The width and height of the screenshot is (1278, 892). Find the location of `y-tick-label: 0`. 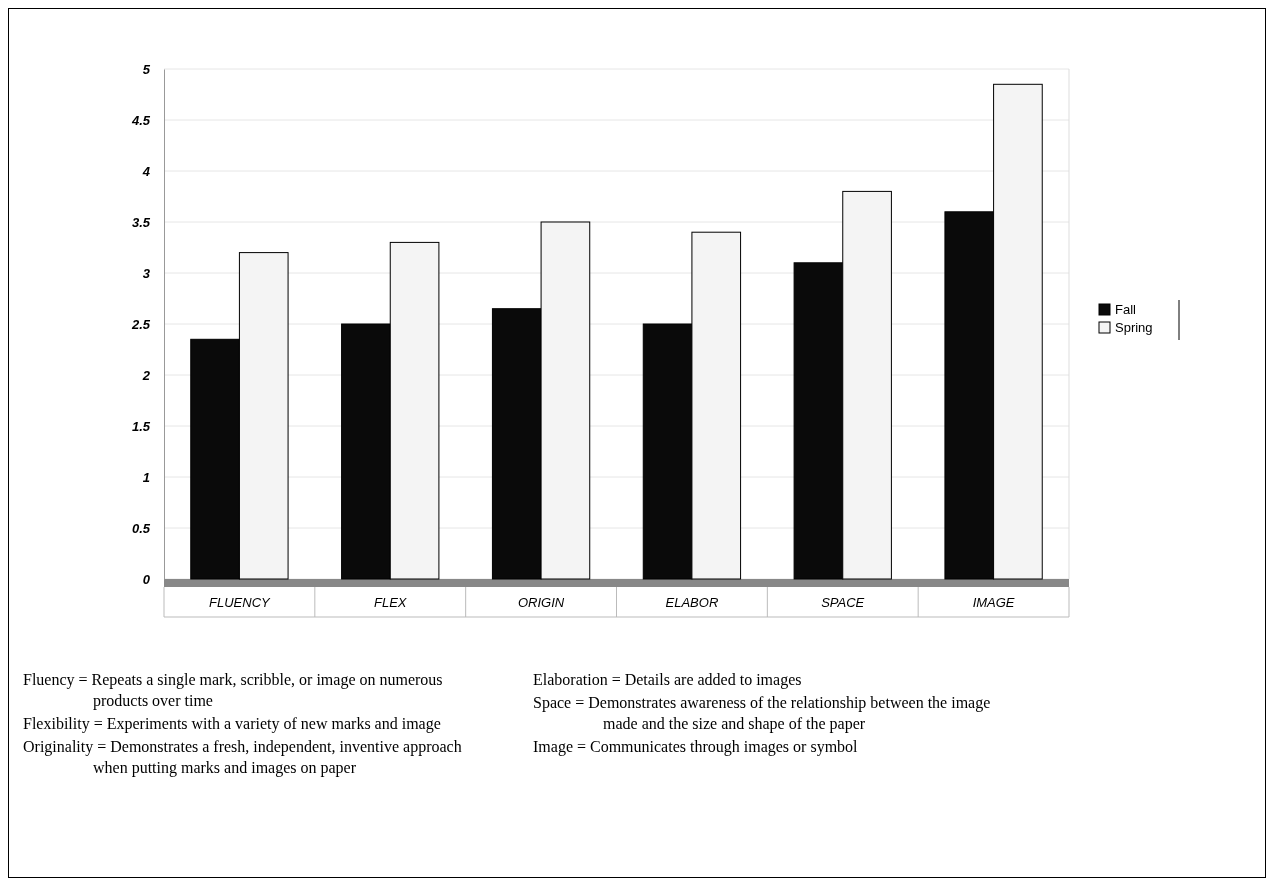

y-tick-label: 0 is located at coordinates (146, 579).